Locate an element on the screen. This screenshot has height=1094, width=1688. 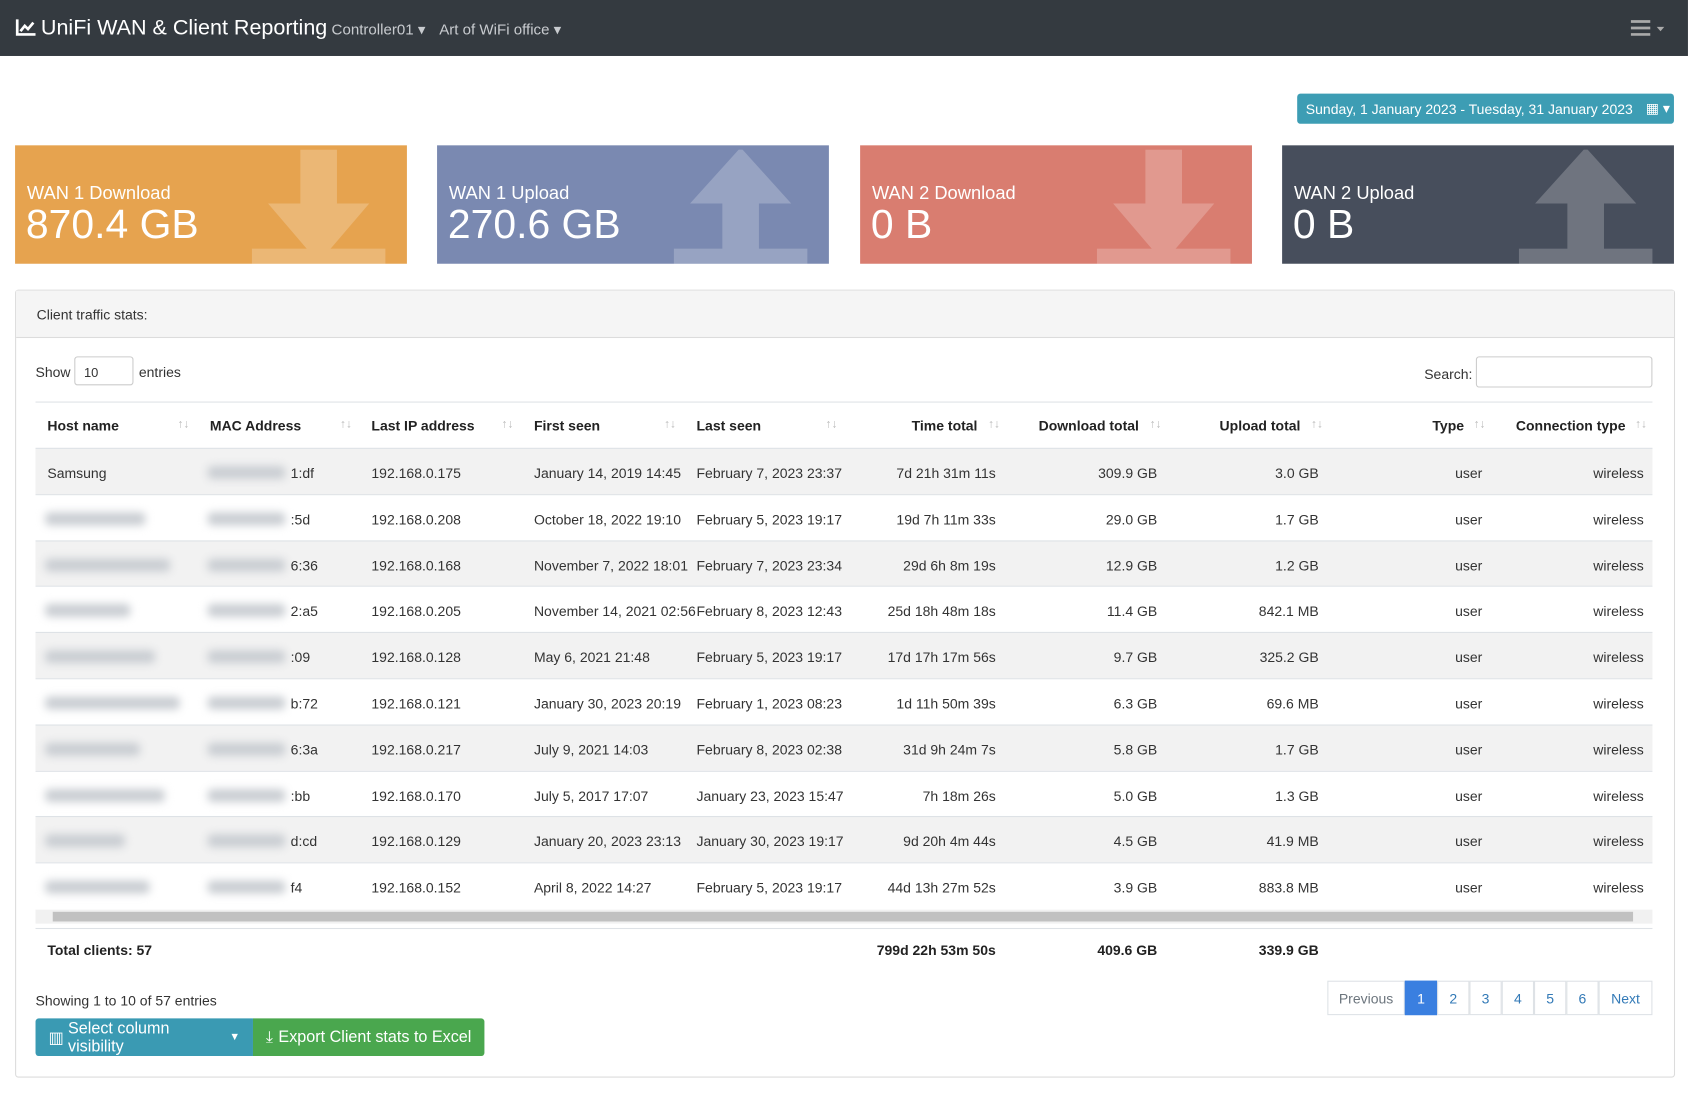
table-cell: 1.2 GB is located at coordinates (1297, 565).